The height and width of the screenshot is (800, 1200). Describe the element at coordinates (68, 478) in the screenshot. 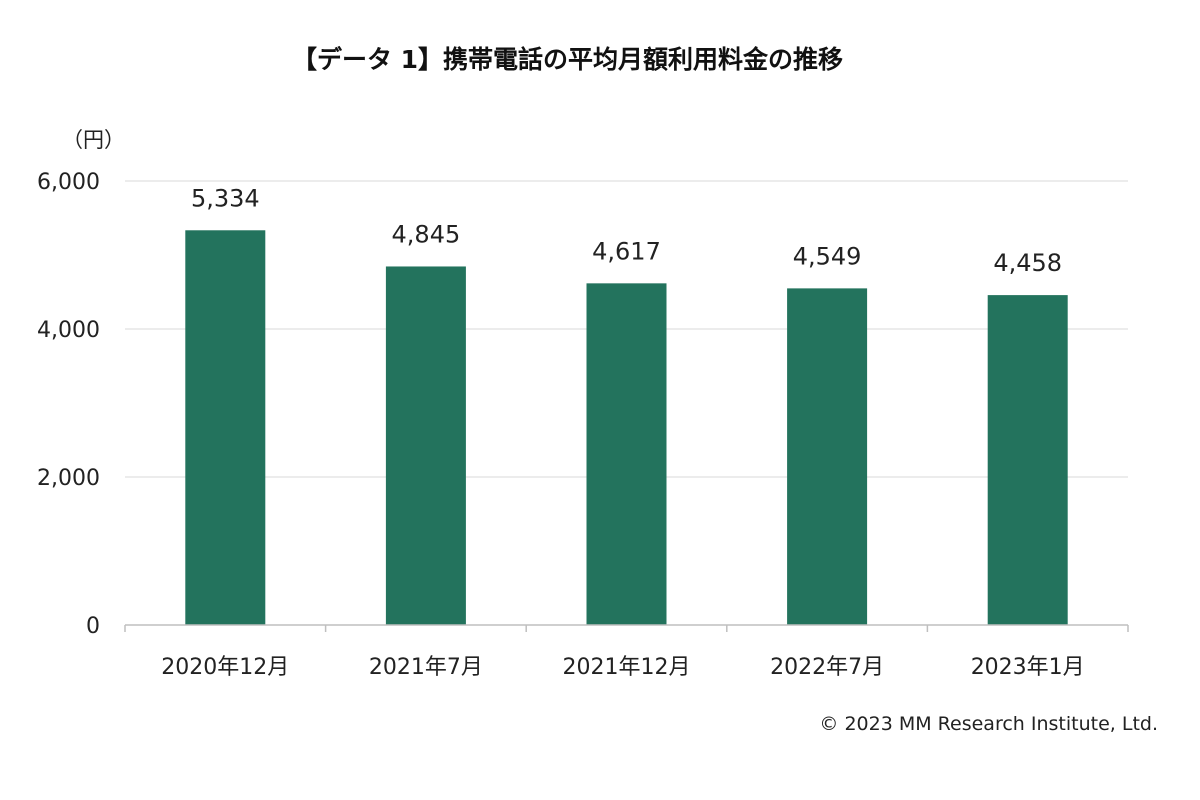

I see `y-tick-label: 2,000` at that location.